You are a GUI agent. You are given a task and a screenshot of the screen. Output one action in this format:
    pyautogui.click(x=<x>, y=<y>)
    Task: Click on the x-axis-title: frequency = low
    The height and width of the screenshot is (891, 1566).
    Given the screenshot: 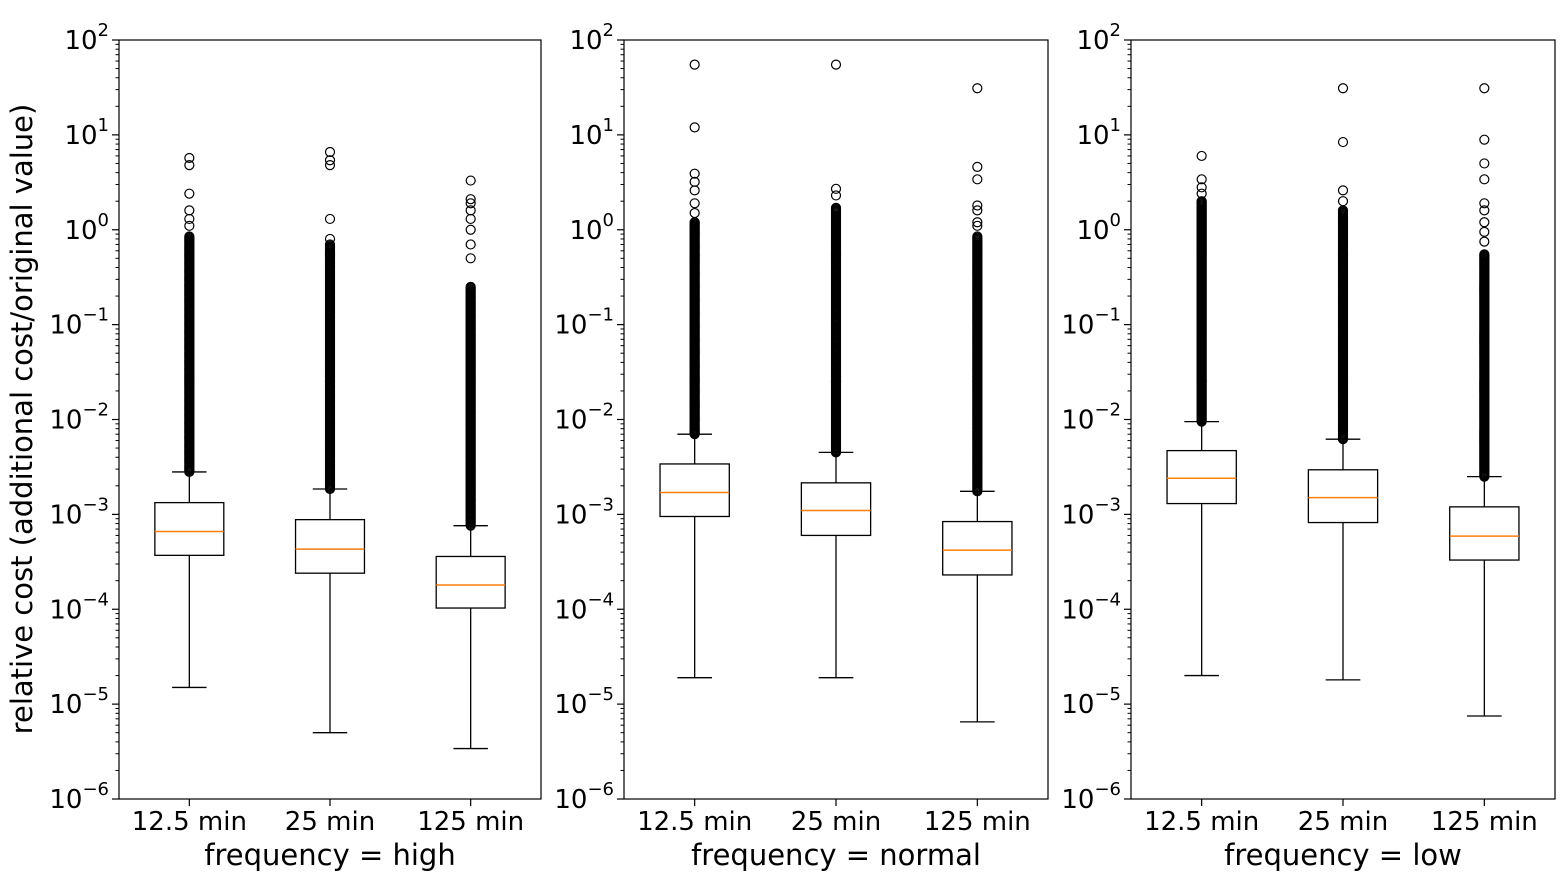 What is the action you would take?
    pyautogui.click(x=1343, y=855)
    